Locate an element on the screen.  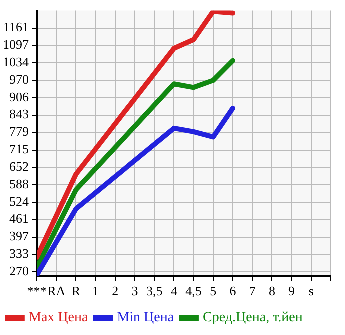
x-tick-label: 4,5 is located at coordinates (194, 291).